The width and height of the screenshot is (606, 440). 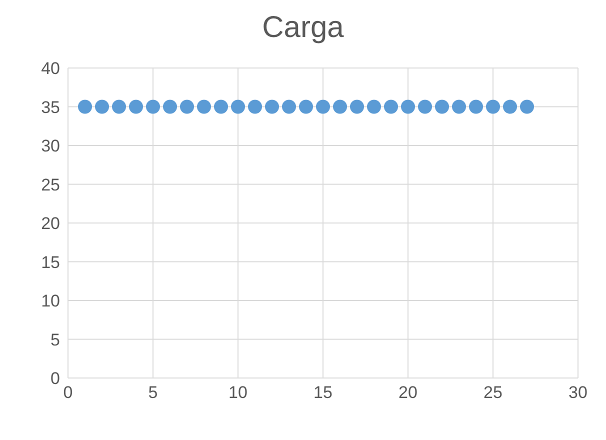 I want to click on y-tick-label: 10, so click(x=50, y=301).